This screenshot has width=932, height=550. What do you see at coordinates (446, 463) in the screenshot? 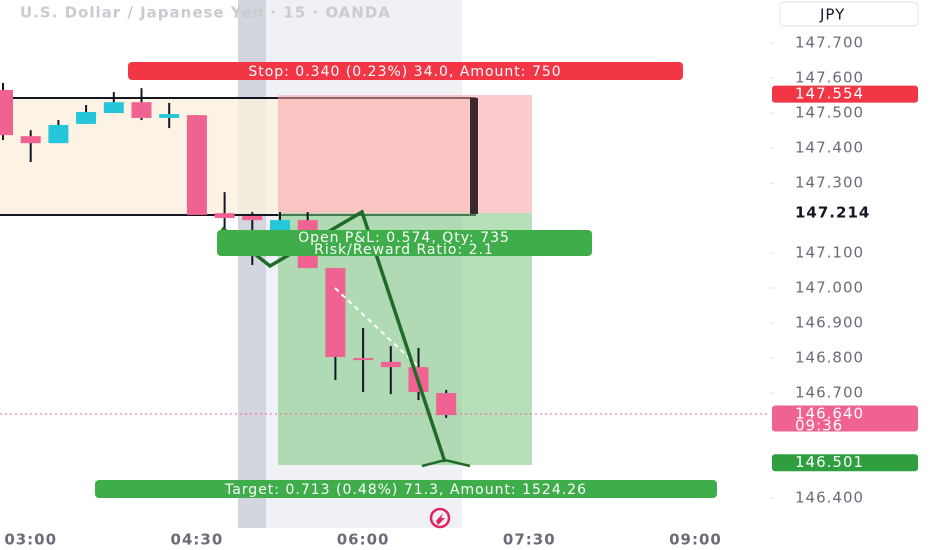
I see `arrow-head` at bounding box center [446, 463].